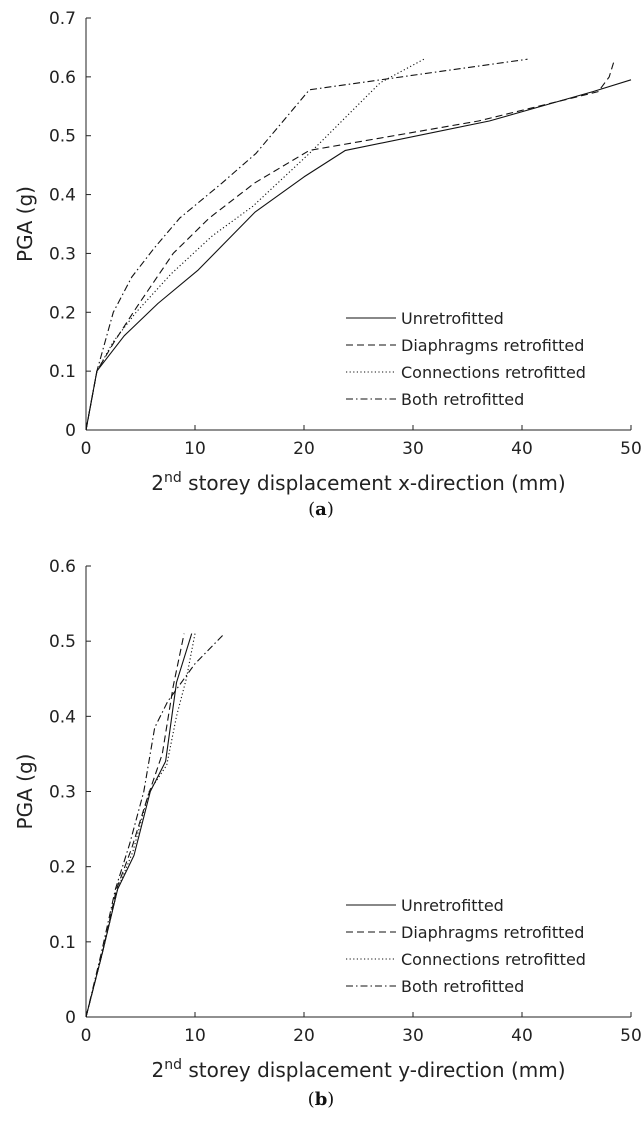  Describe the element at coordinates (321, 509) in the screenshot. I see `panel-caption: (a)` at that location.